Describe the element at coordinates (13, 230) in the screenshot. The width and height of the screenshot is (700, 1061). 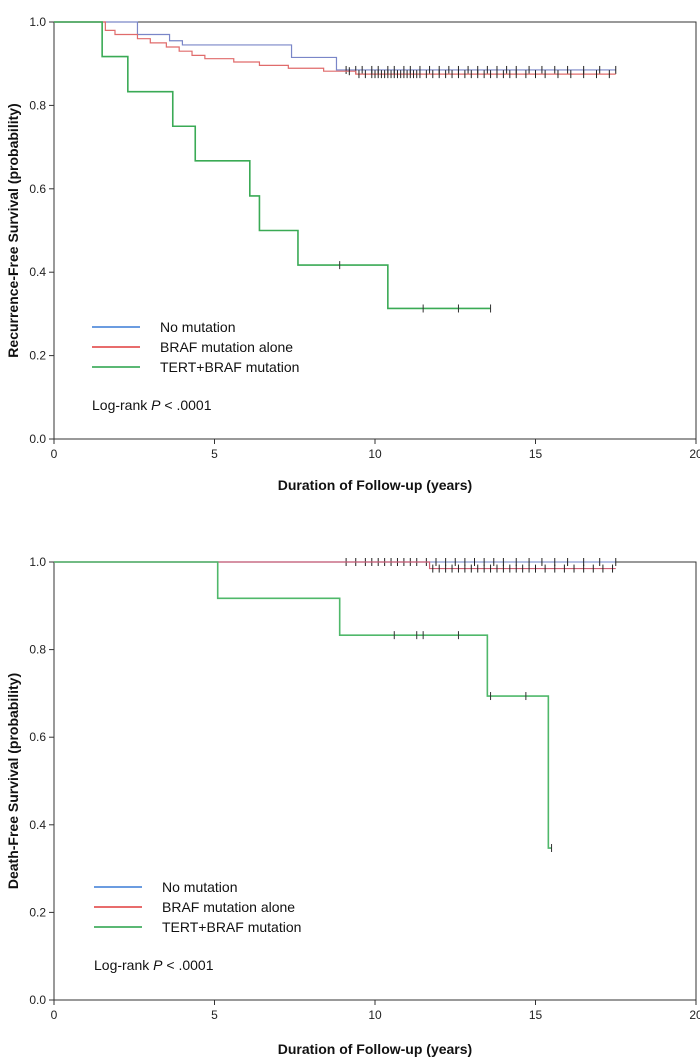
I see `y-axis-title: Recurrence-Free Survival (probability)` at that location.